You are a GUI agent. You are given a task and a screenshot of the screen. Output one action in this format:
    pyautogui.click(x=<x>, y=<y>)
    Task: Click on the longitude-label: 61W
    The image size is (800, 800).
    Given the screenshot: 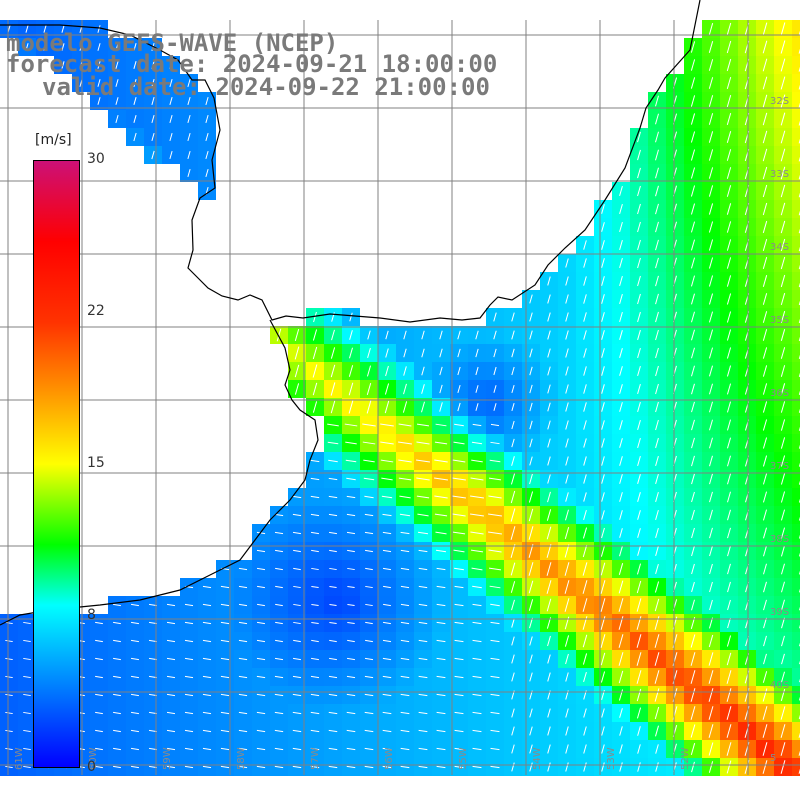 What is the action you would take?
    pyautogui.click(x=19, y=758)
    